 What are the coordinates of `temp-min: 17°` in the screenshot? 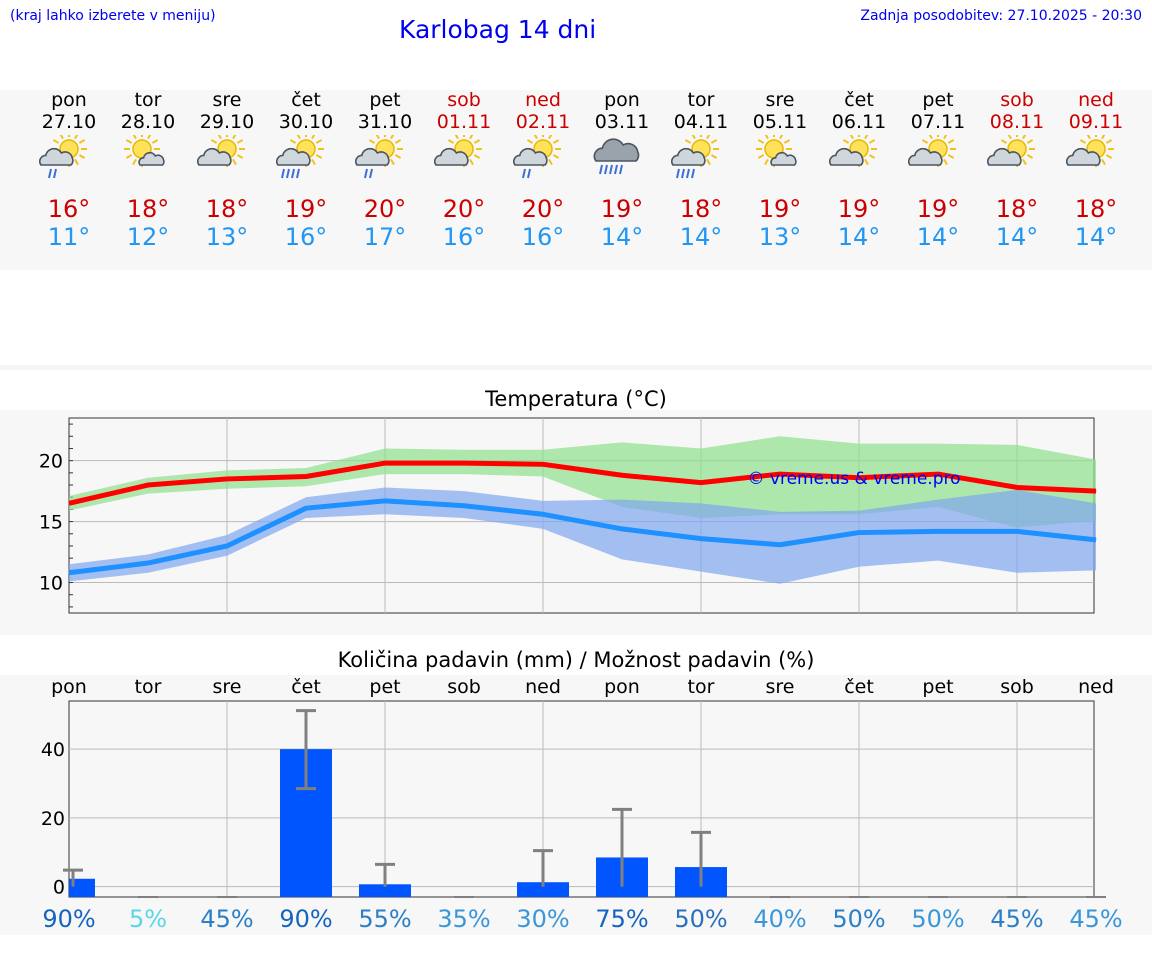 It's located at (385, 237).